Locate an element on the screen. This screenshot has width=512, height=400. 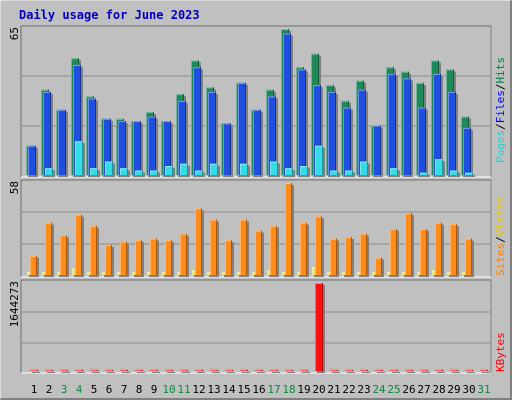
x-tick-label: 11 is located at coordinates (183, 389).